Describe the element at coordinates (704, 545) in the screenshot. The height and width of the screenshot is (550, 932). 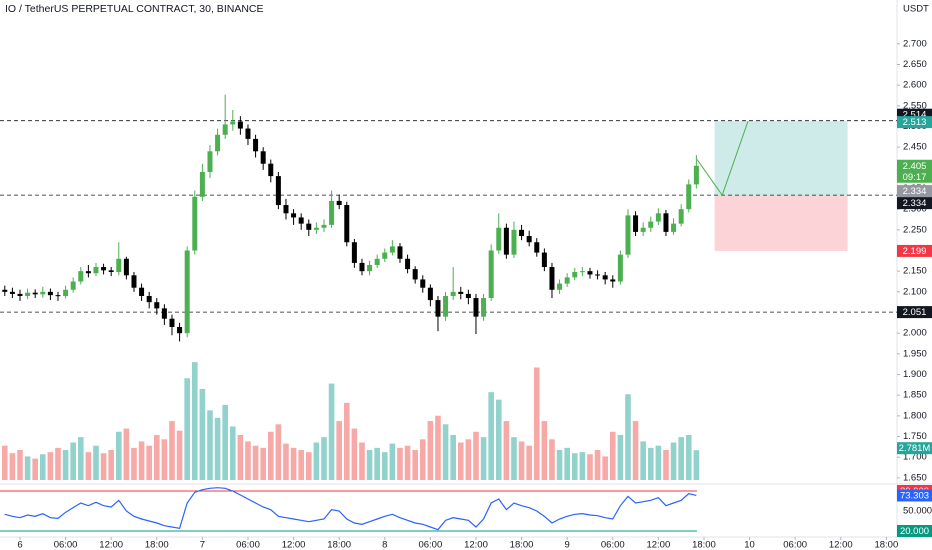
I see `x-tick-label: 18:00` at that location.